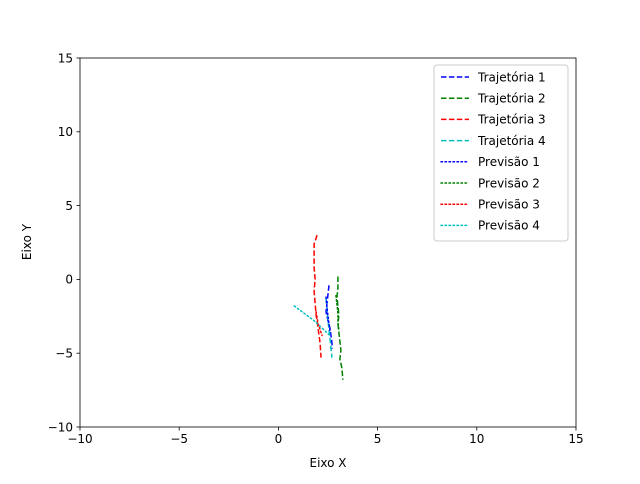 This screenshot has height=484, width=640. What do you see at coordinates (60, 427) in the screenshot?
I see `y-tick-label: −10` at bounding box center [60, 427].